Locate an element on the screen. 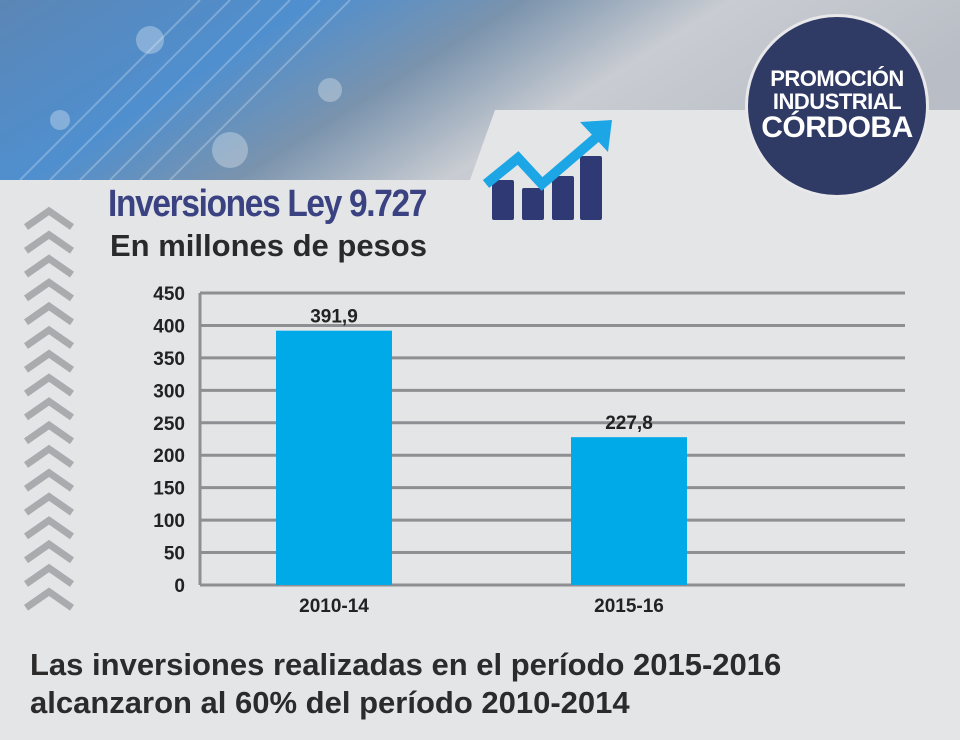 This screenshot has height=740, width=960. badge-line-3: CÓRDOBA is located at coordinates (837, 128).